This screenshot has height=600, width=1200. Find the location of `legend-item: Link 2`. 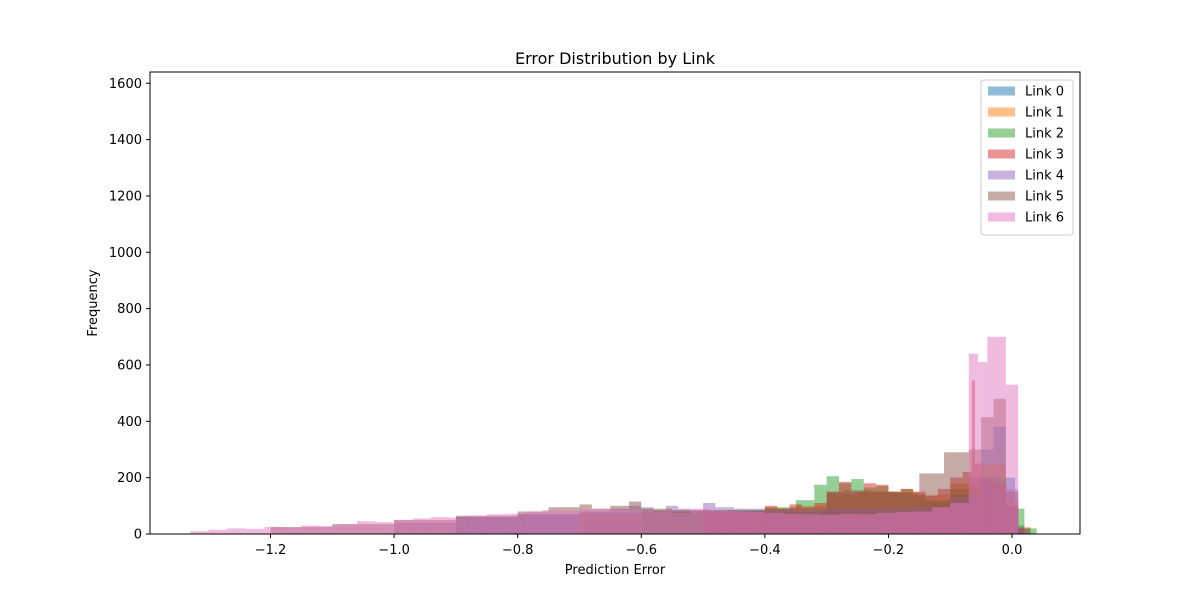

legend-item: Link 2 is located at coordinates (1026, 134).